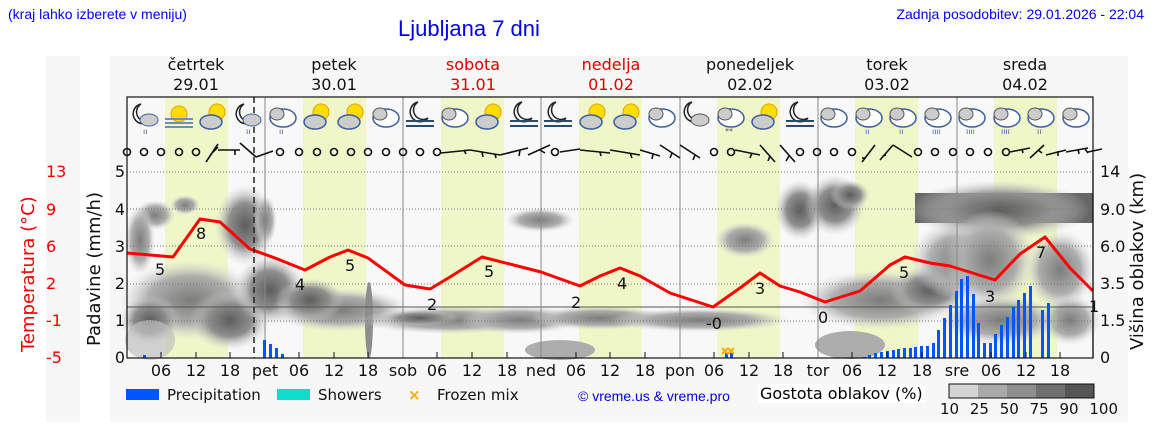  Describe the element at coordinates (957, 370) in the screenshot. I see `x-tick: sre` at that location.